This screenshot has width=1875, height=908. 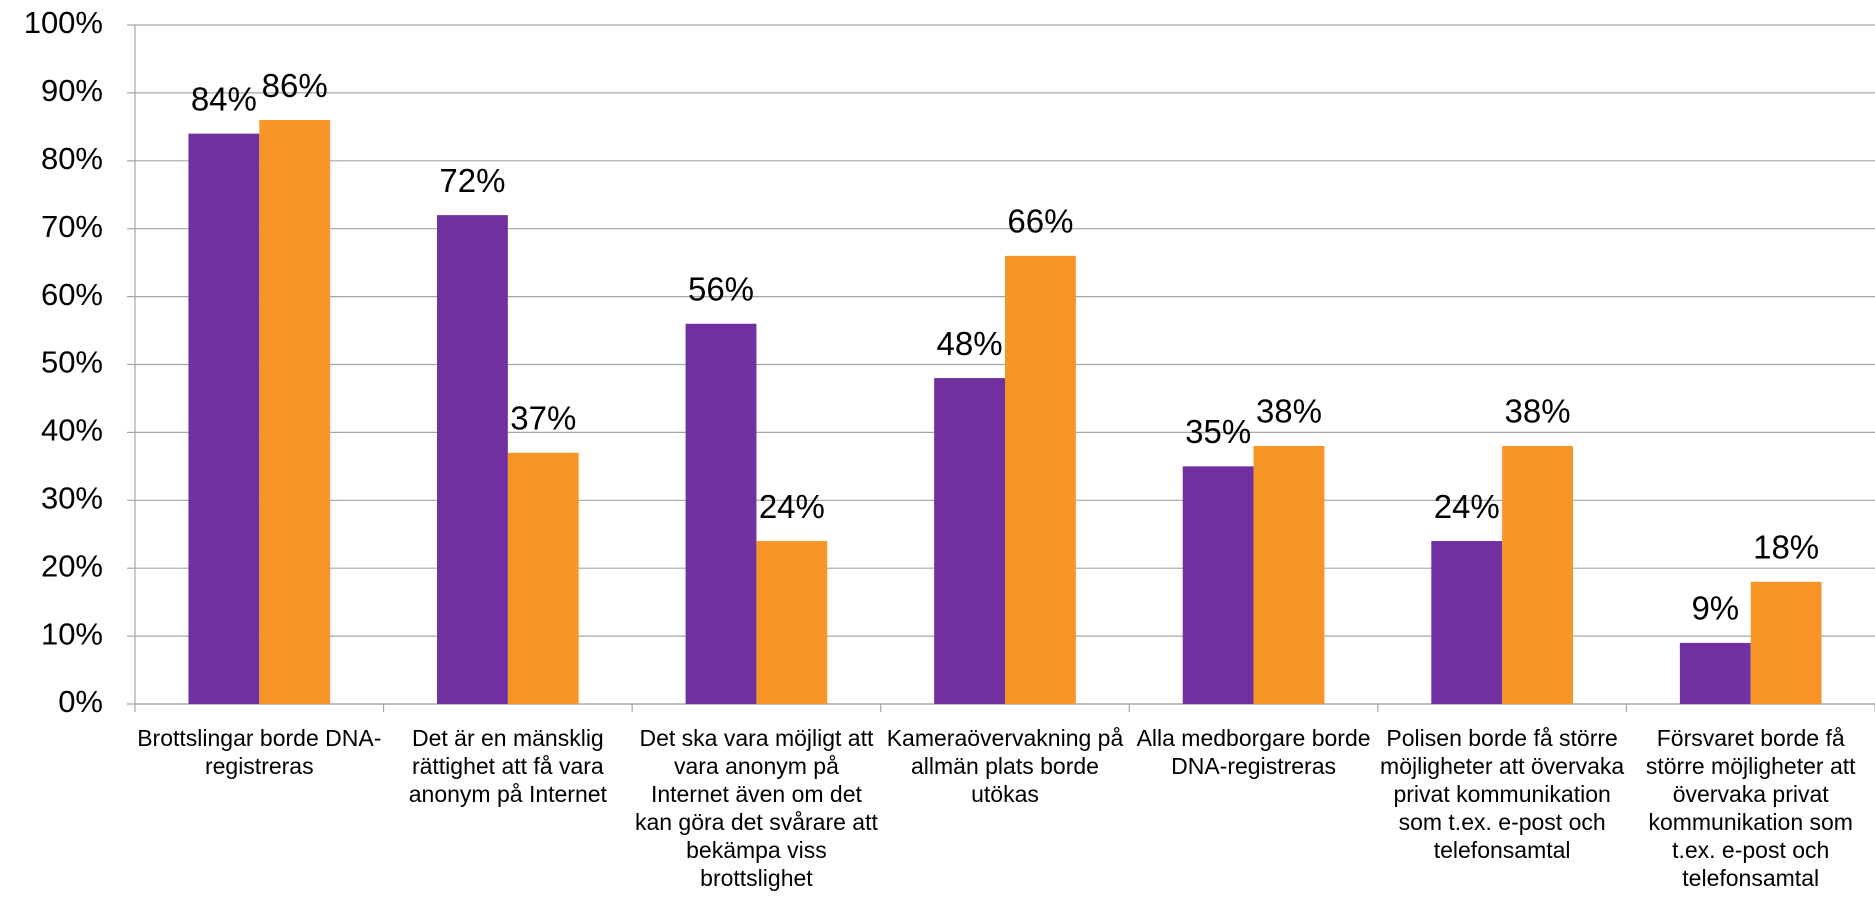 I want to click on value-label: 56%, so click(x=721, y=288).